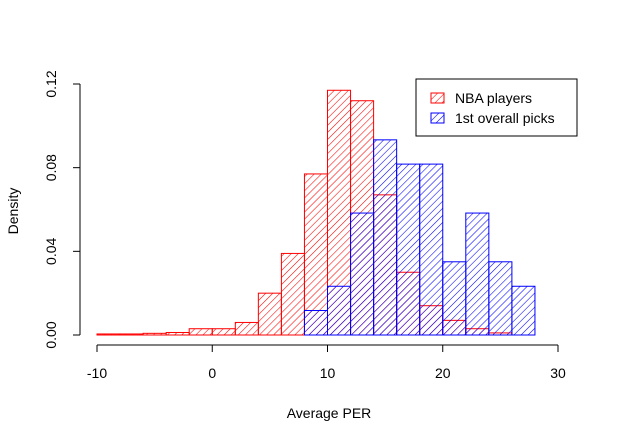 The image size is (618, 443). I want to click on legend-box, so click(496, 107).